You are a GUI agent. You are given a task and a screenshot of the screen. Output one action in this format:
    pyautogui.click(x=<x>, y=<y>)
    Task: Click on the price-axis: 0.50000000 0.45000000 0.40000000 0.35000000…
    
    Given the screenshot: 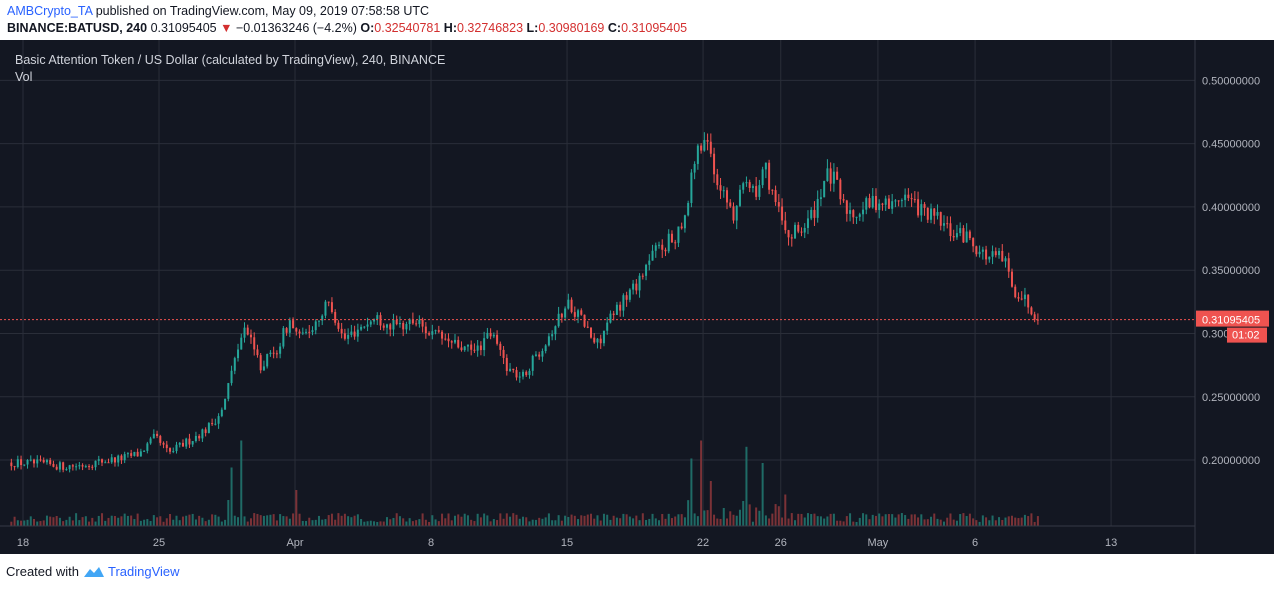 What is the action you would take?
    pyautogui.click(x=1231, y=271)
    